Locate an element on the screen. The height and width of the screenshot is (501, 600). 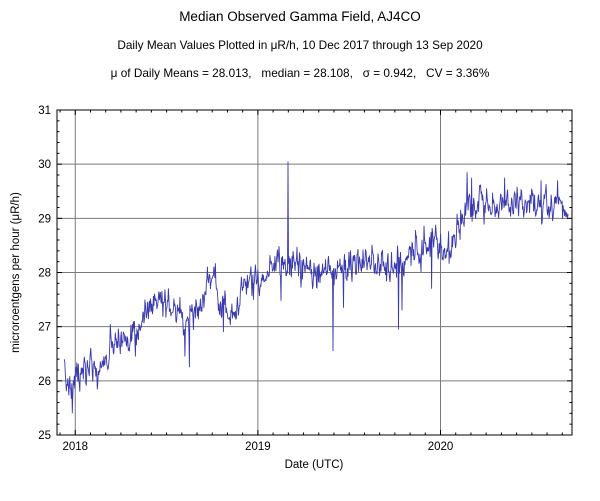
y-tick-label: 30 is located at coordinates (44, 165).